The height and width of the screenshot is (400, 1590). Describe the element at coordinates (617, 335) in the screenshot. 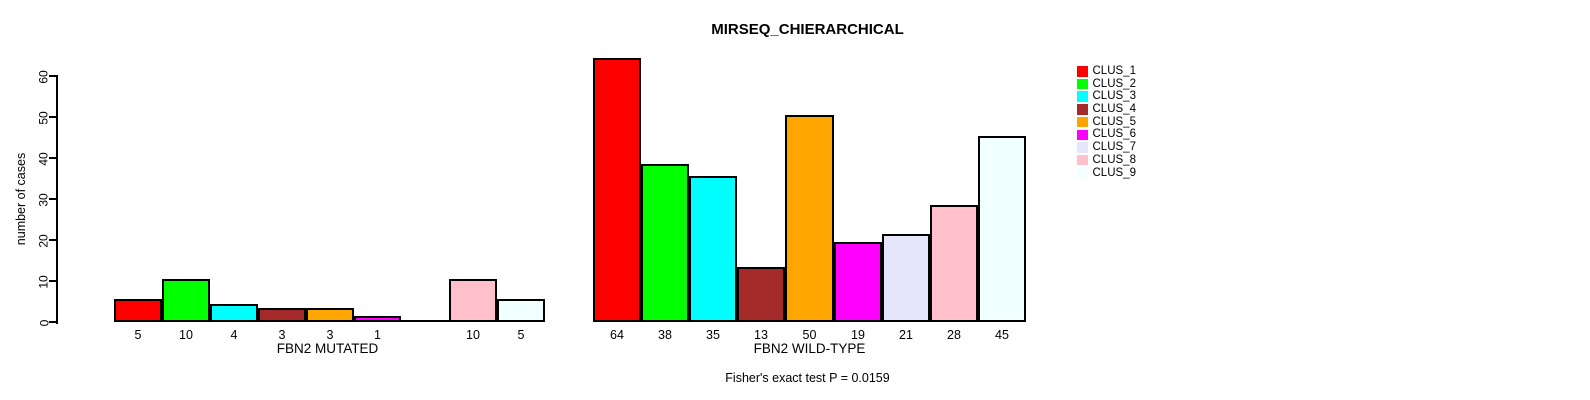

I see `bar-value-label: 64` at that location.